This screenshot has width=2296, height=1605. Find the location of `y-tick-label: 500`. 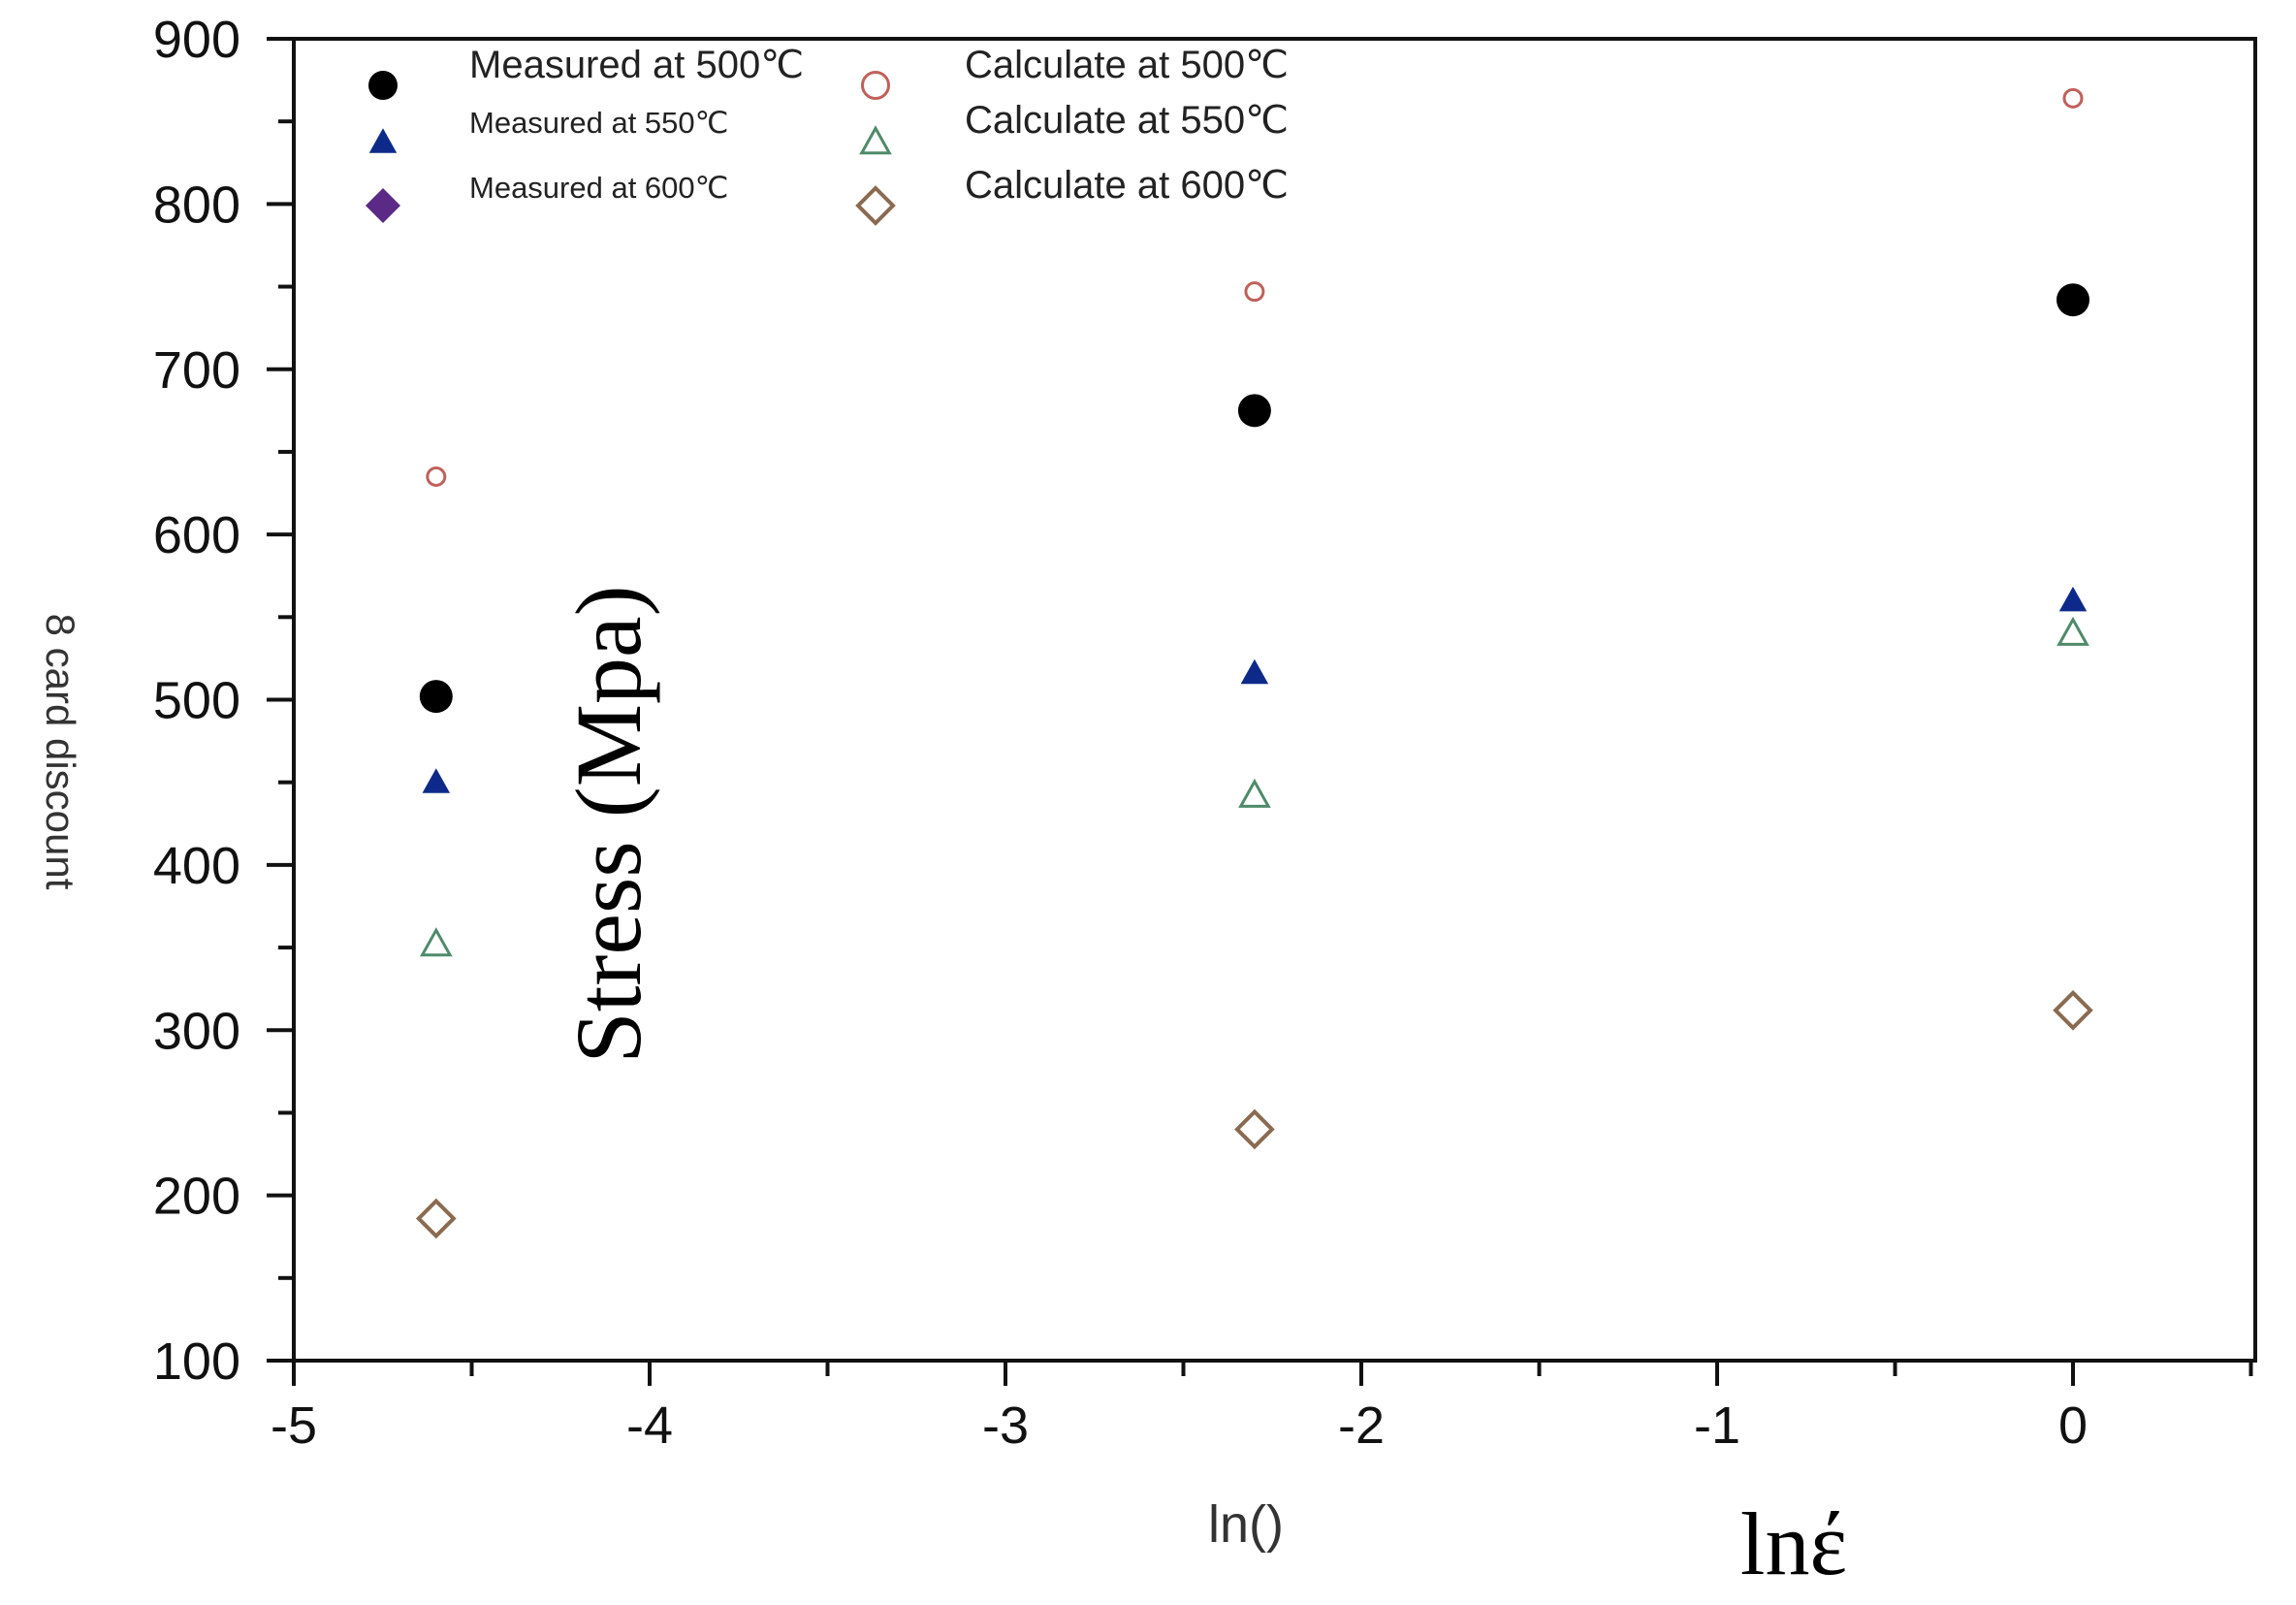

y-tick-label: 500 is located at coordinates (196, 701).